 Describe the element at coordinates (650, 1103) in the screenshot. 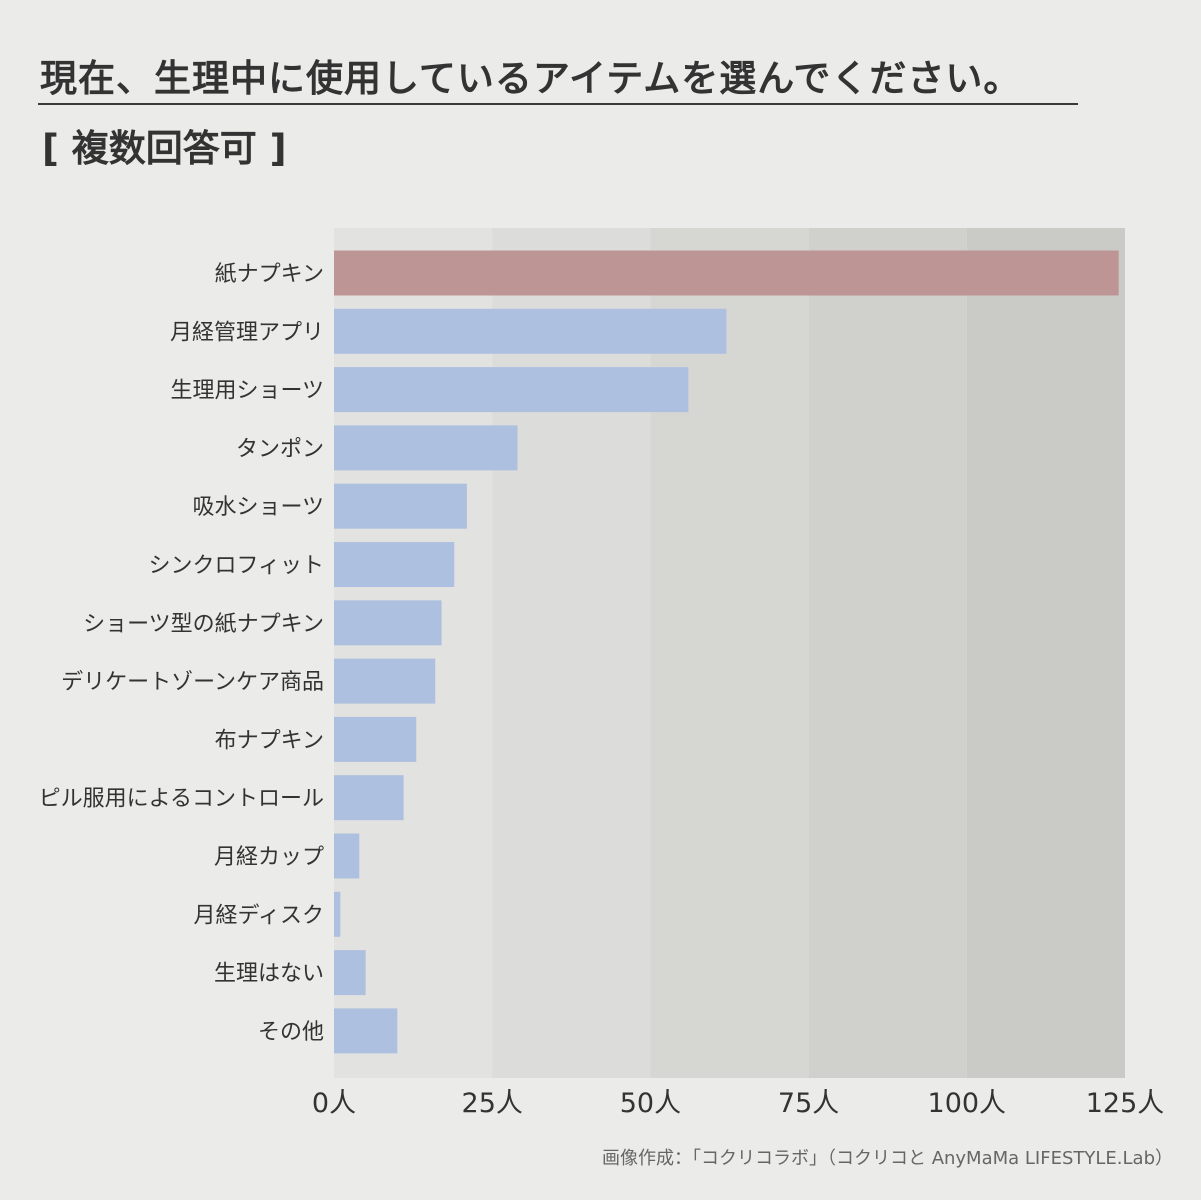

I see `x-tick-label: 50人` at that location.